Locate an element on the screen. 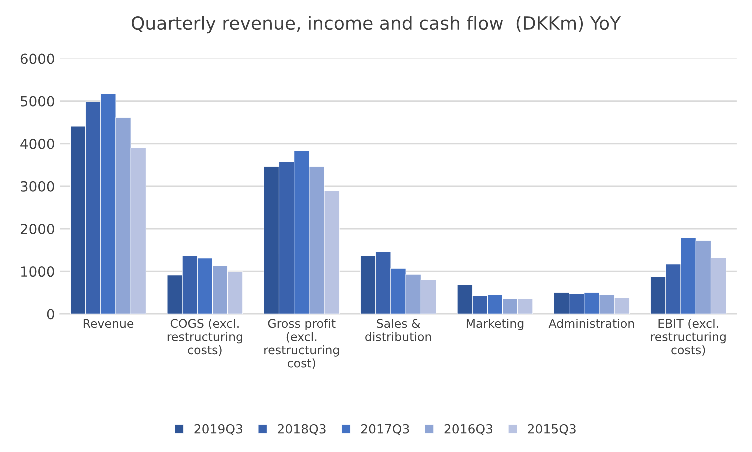 This screenshot has height=452, width=752. legend-label: 2016Q3 is located at coordinates (468, 430).